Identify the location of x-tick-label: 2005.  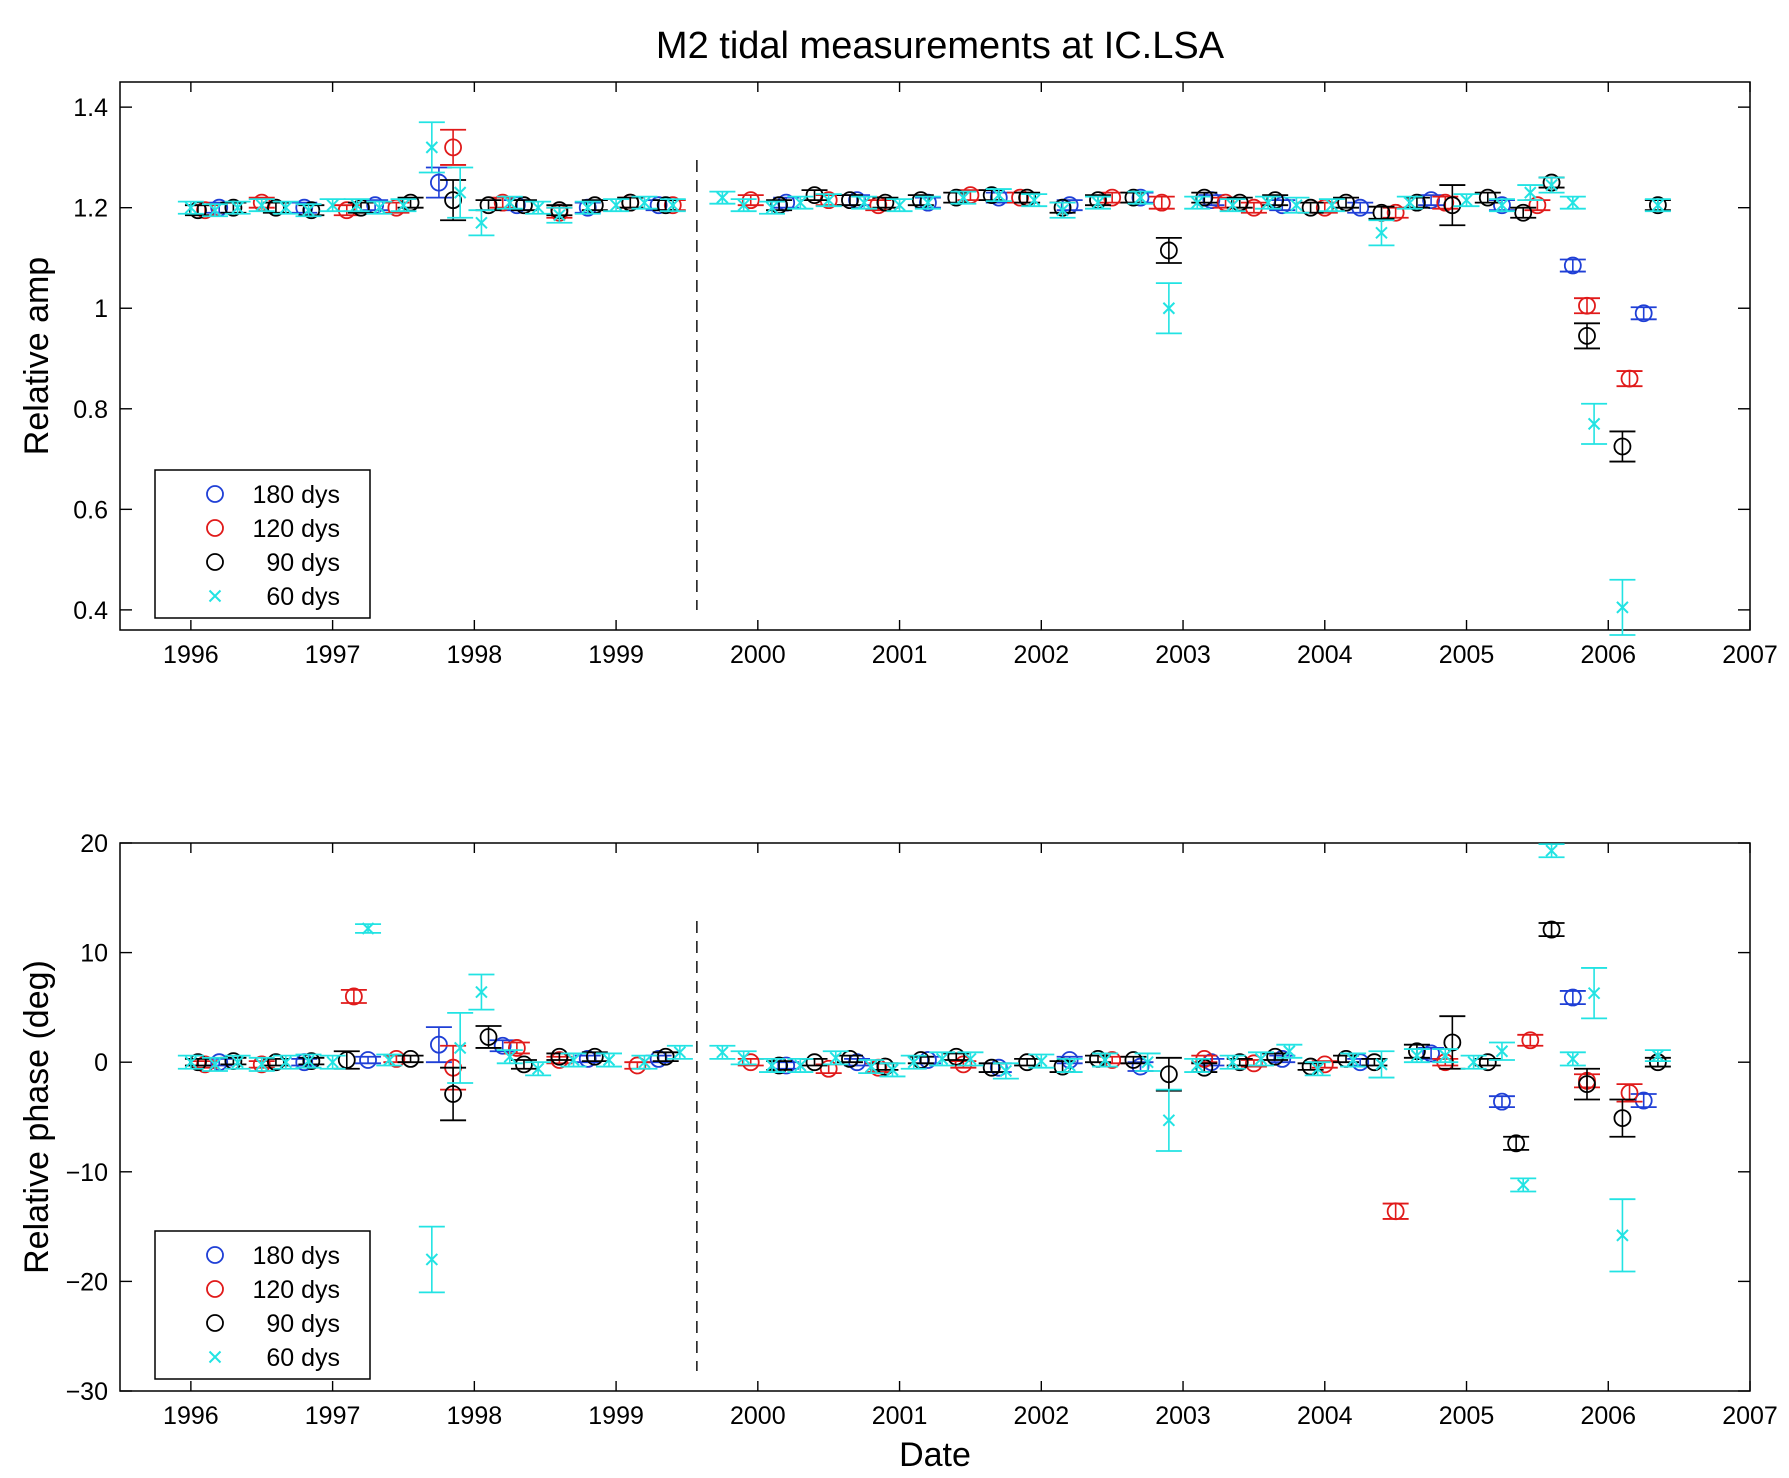
(1467, 655).